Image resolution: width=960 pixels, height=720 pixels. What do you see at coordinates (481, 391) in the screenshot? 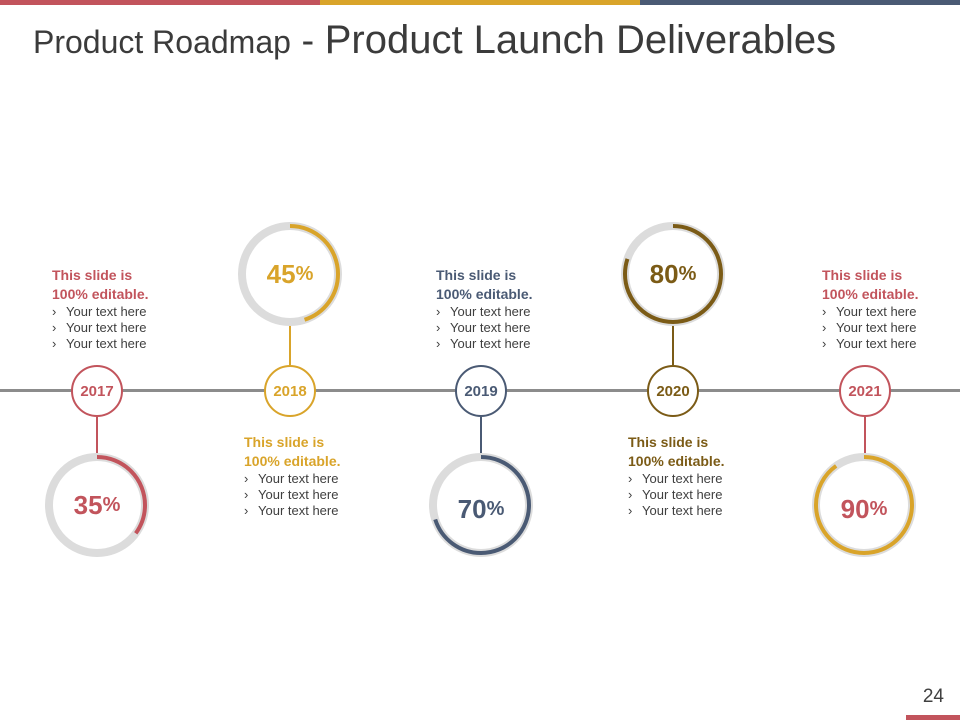
I see `year-node-2019: 2019` at bounding box center [481, 391].